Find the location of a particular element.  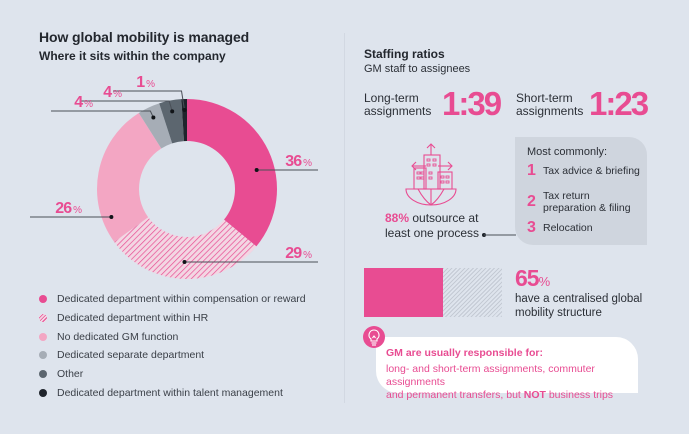

long-term-value: 1:39 is located at coordinates (472, 103).